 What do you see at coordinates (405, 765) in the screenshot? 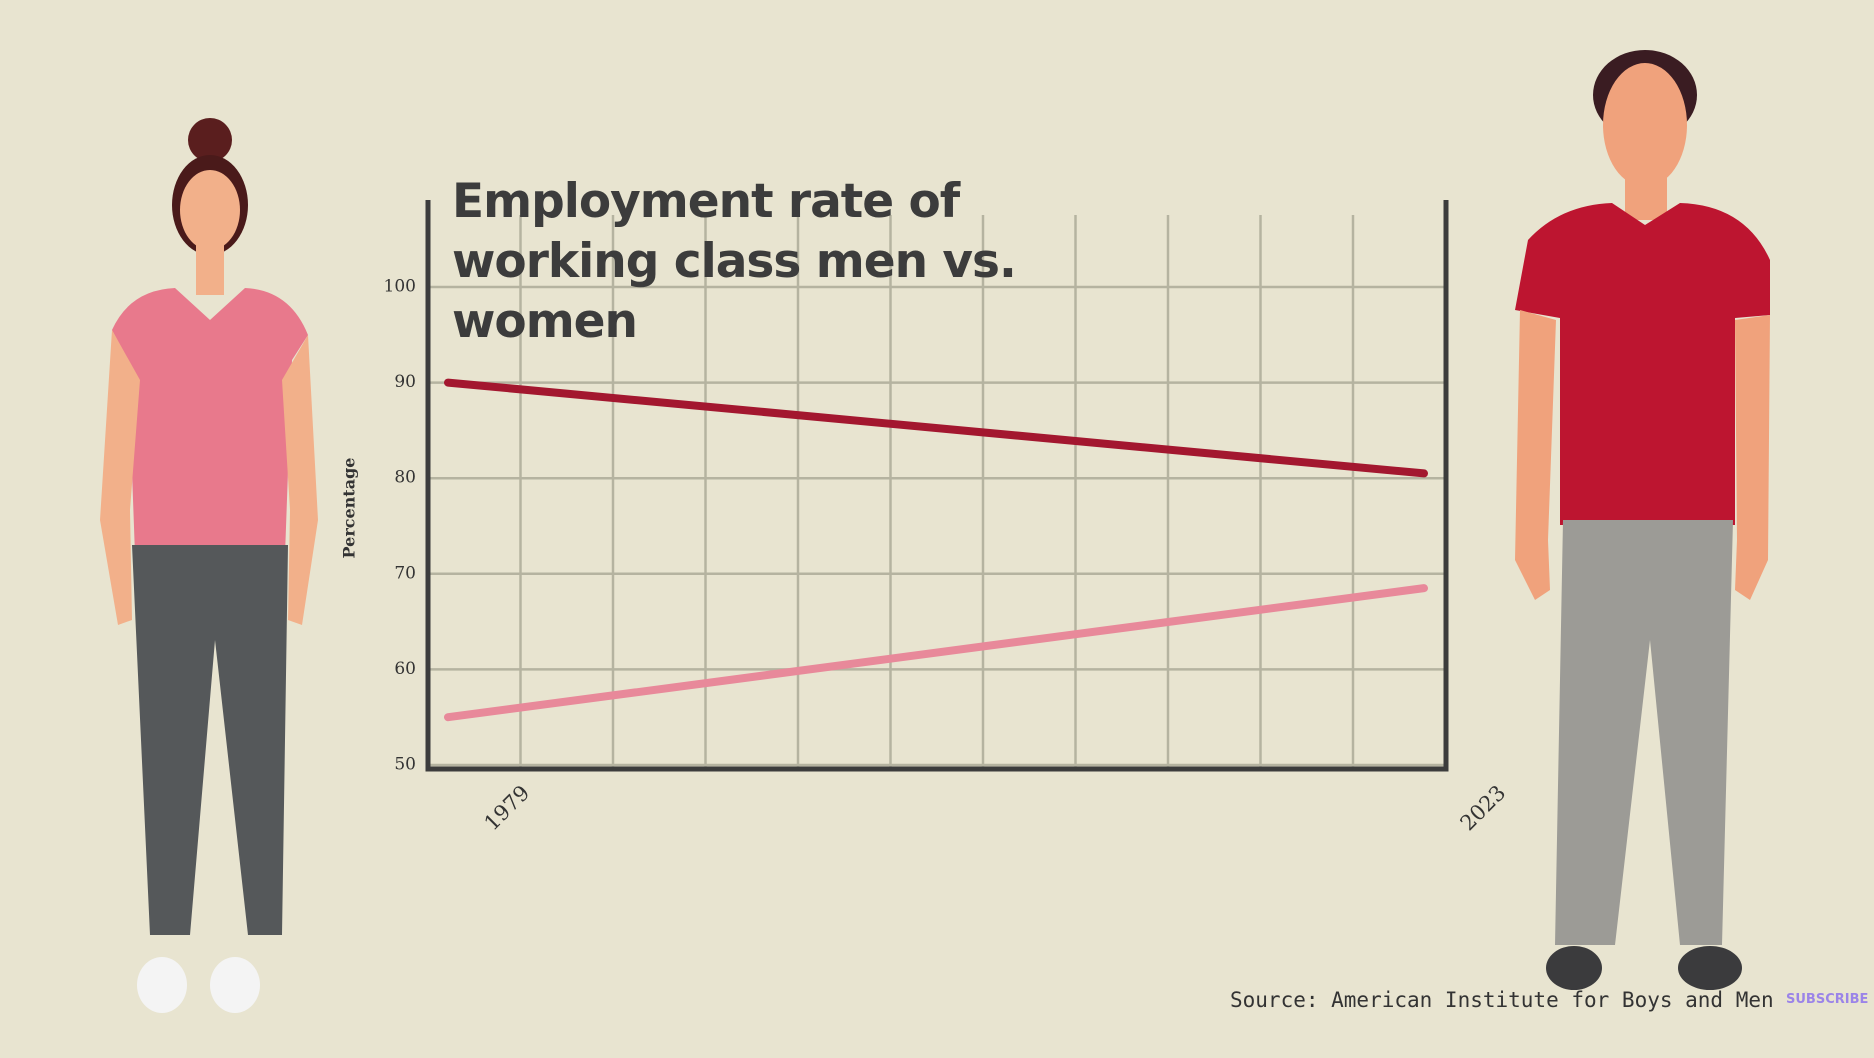
I see `y-tick-label: 50` at bounding box center [405, 765].